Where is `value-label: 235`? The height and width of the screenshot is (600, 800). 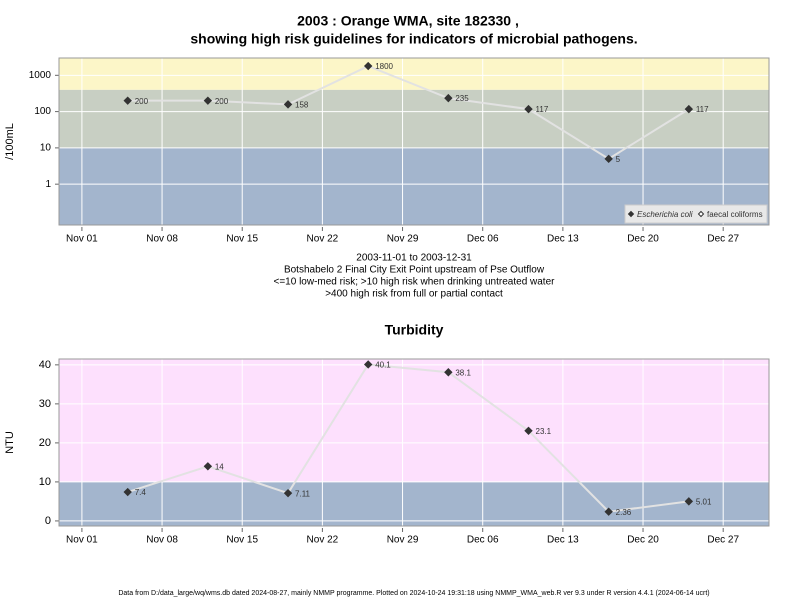
value-label: 235 is located at coordinates (462, 98).